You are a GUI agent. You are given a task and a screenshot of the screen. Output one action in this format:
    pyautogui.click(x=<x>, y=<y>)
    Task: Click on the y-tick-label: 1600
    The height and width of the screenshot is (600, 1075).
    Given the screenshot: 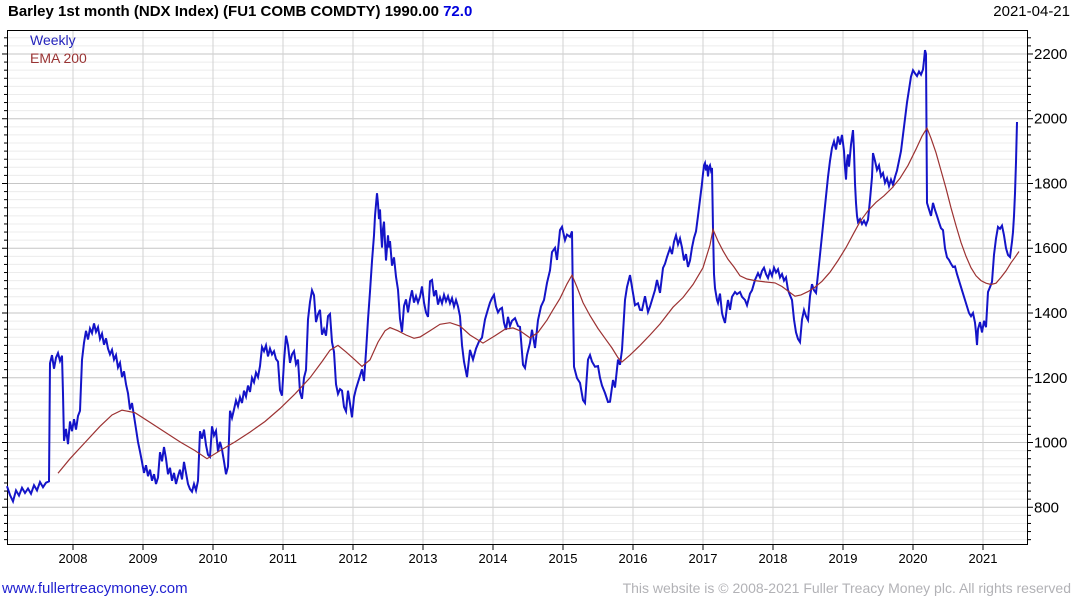 What is the action you would take?
    pyautogui.click(x=1050, y=248)
    